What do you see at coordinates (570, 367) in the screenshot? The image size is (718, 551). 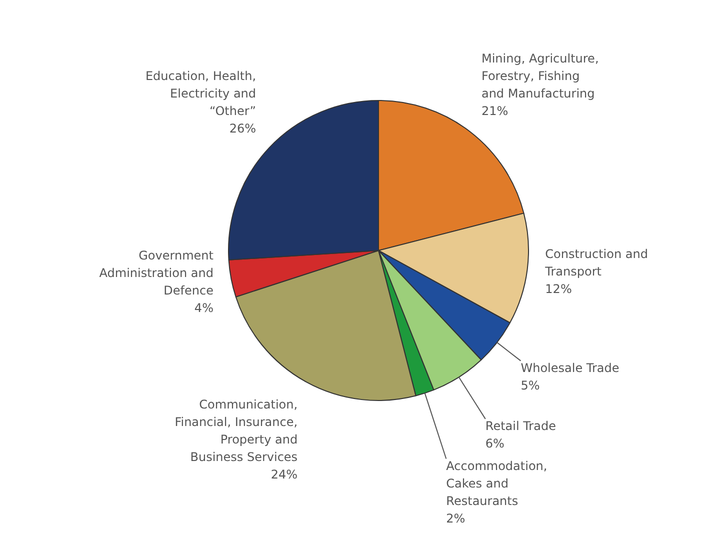 I see `slice-label: Wholesale Trade` at bounding box center [570, 367].